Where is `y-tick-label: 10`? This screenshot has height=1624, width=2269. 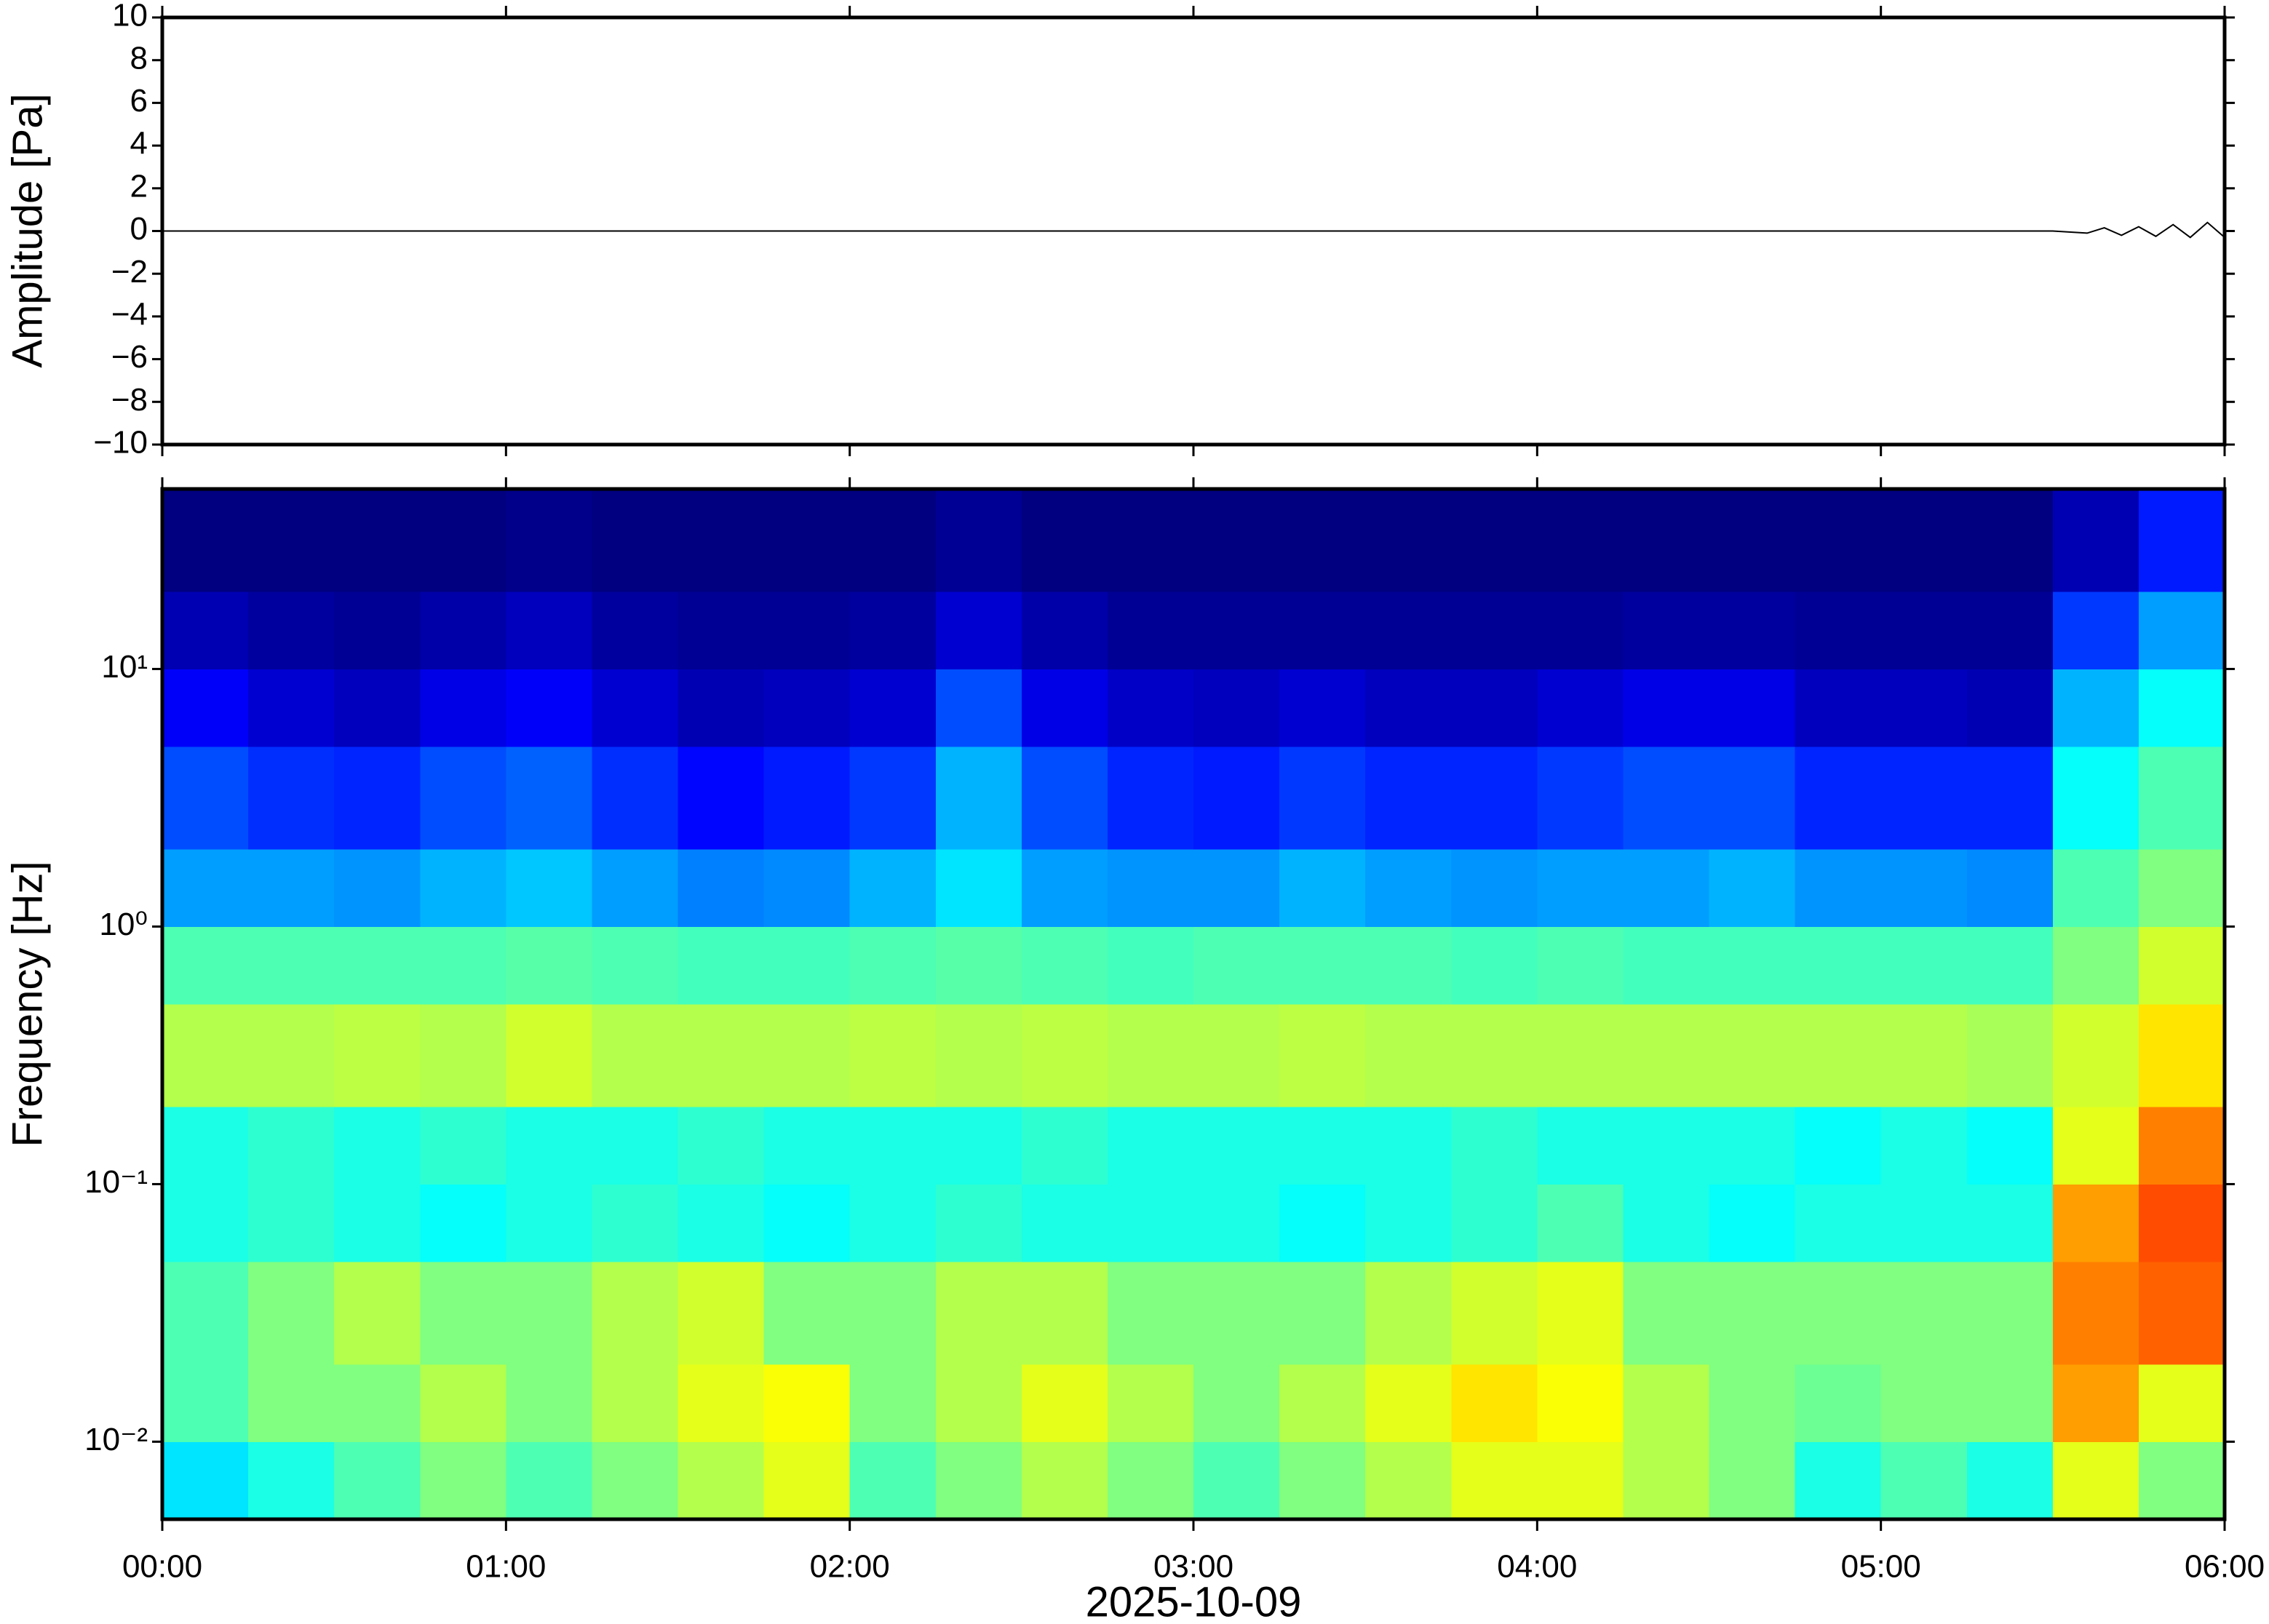 y-tick-label: 10 is located at coordinates (130, 16).